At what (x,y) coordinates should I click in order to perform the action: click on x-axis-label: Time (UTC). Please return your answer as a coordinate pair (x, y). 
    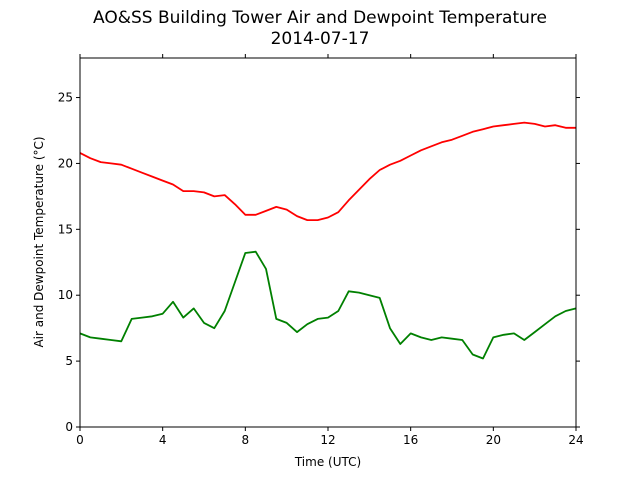
    Looking at the image, I should click on (327, 462).